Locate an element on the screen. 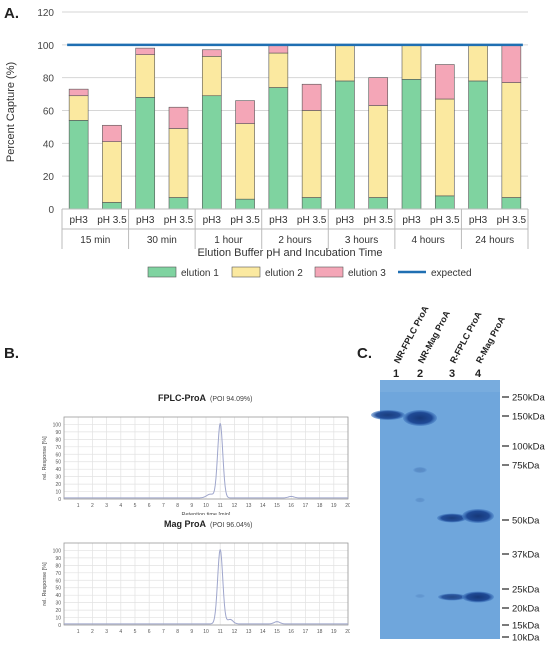  x-group-label: 1 hour is located at coordinates (228, 240).